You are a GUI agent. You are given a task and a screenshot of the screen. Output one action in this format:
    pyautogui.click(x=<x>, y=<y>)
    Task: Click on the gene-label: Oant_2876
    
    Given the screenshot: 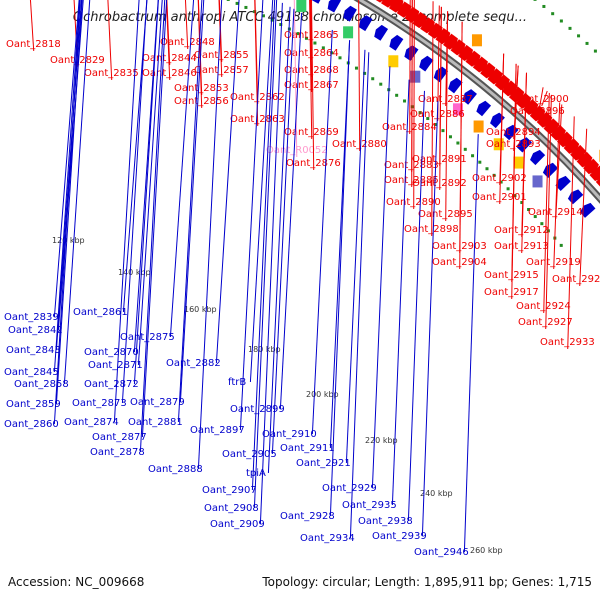 What is the action you would take?
    pyautogui.click(x=313, y=163)
    